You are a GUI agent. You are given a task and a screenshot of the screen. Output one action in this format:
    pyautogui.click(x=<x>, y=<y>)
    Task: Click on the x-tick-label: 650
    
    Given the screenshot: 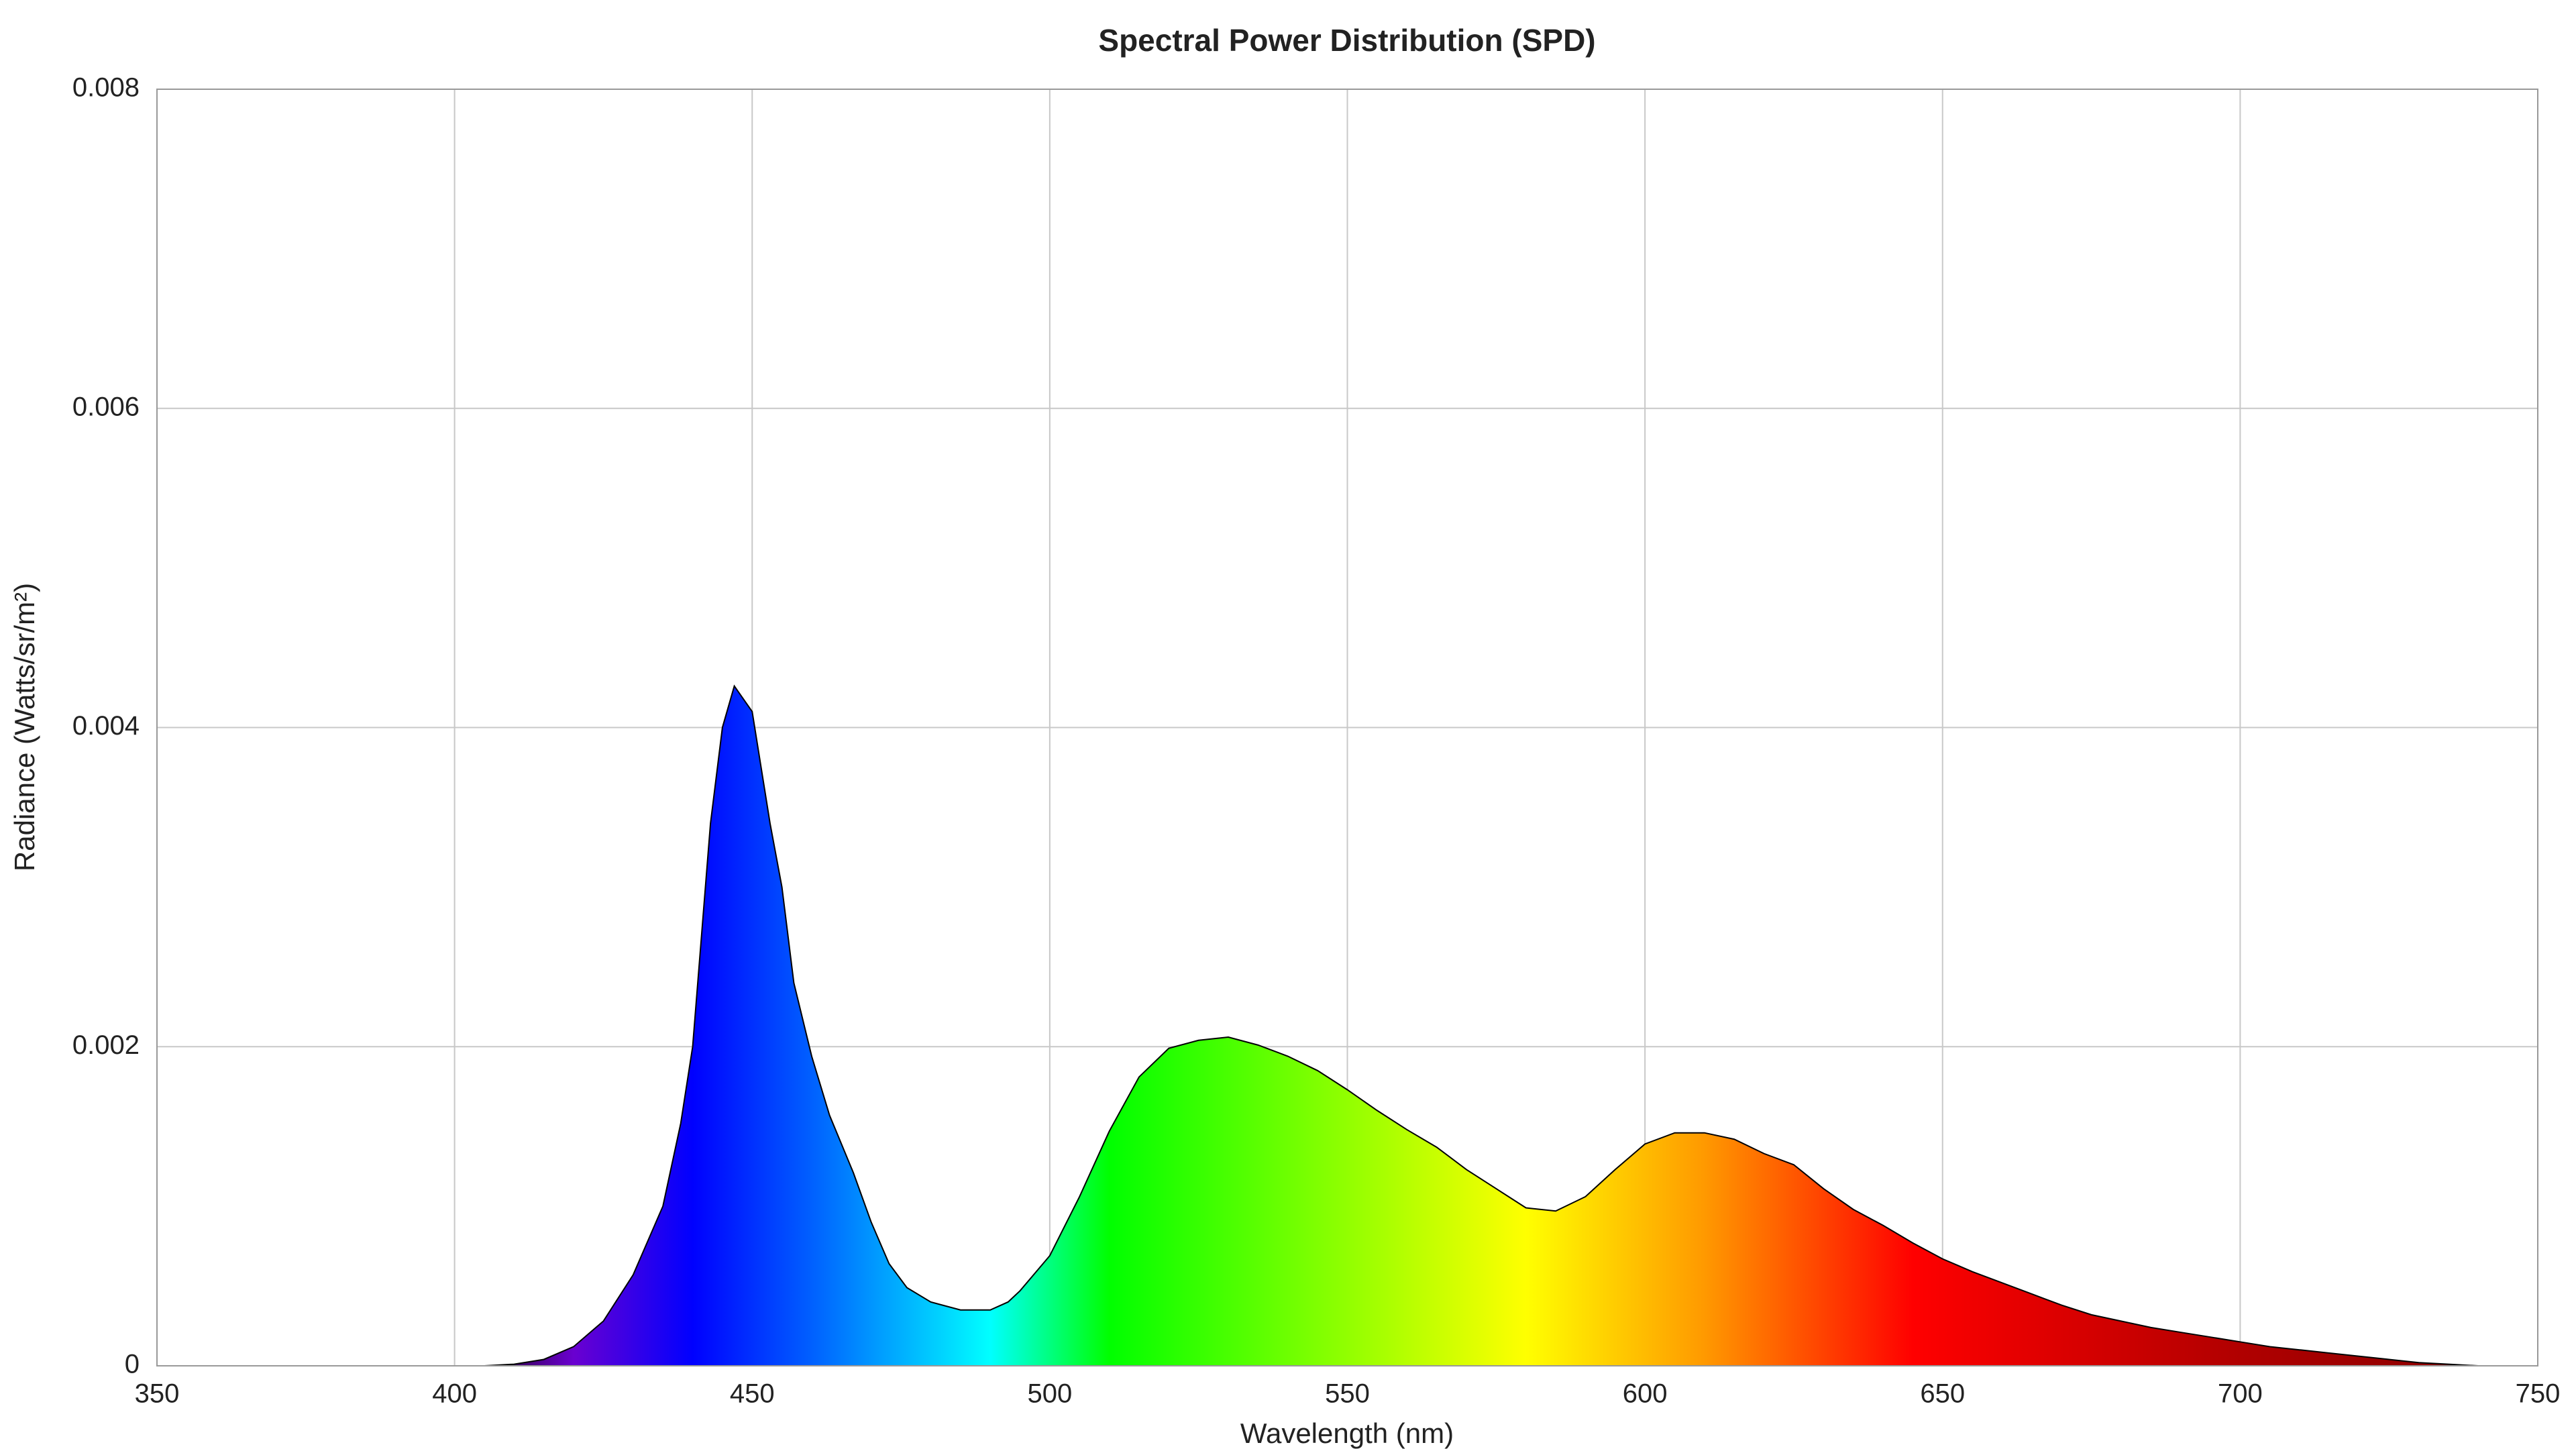 What is the action you would take?
    pyautogui.click(x=1942, y=1394)
    